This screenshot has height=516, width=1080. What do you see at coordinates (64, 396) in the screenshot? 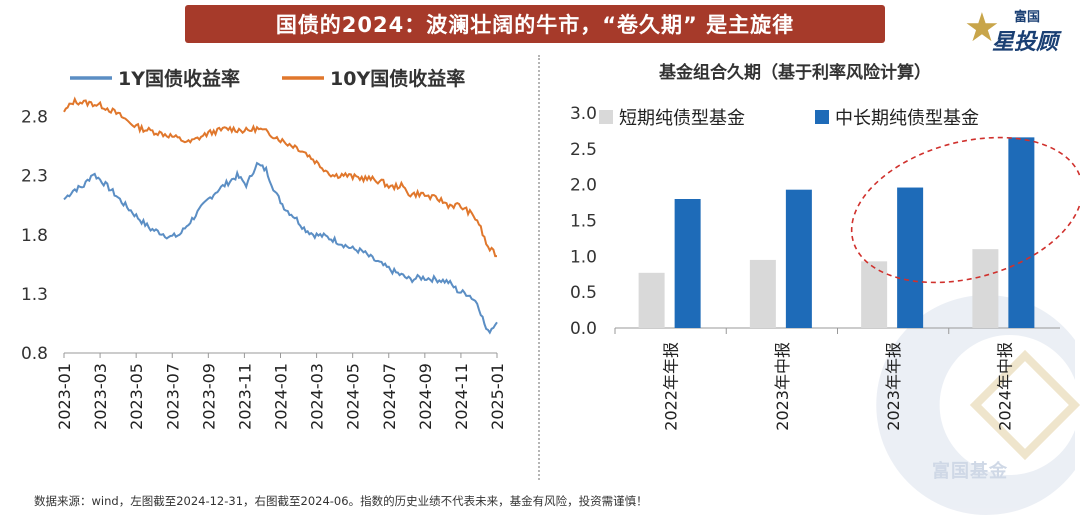
I see `line-x-tick-label: 2023-01` at bounding box center [64, 396].